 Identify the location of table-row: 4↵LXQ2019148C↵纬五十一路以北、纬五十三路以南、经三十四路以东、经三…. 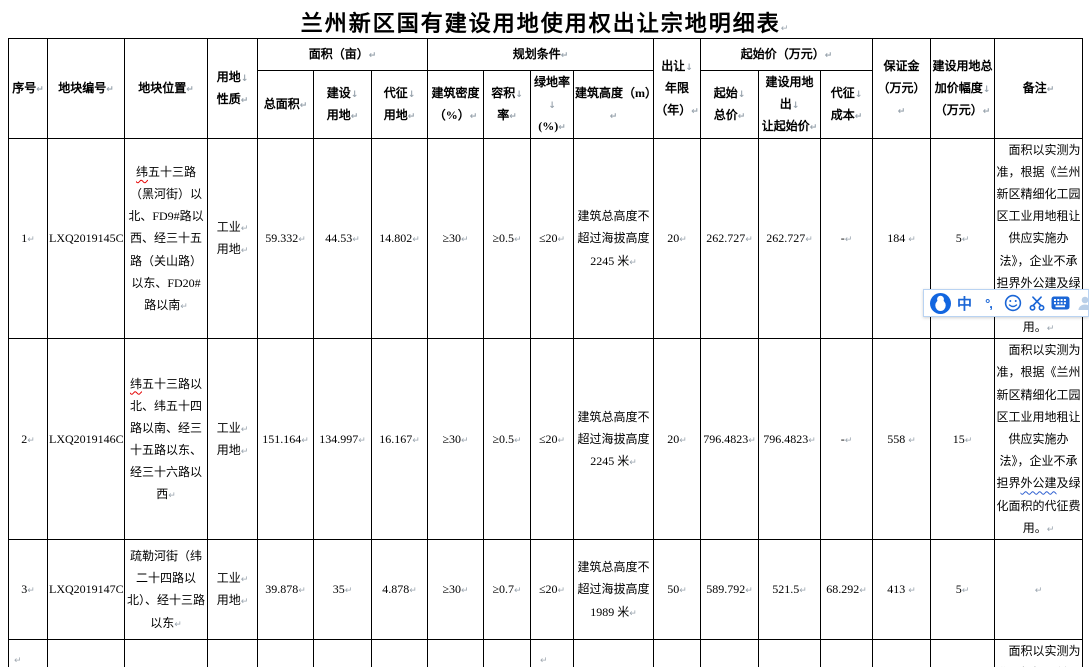
(546, 652).